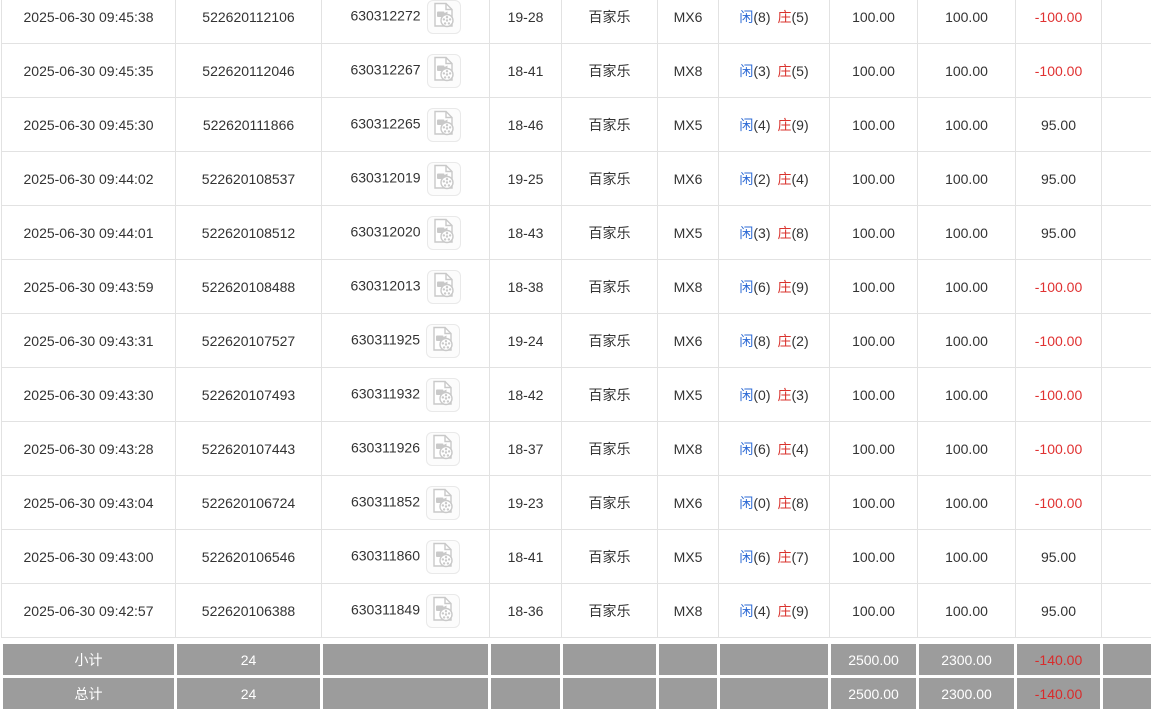 The height and width of the screenshot is (726, 1151). What do you see at coordinates (88, 610) in the screenshot?
I see `cell-bet-time: 2025-06-30 09:42:57` at bounding box center [88, 610].